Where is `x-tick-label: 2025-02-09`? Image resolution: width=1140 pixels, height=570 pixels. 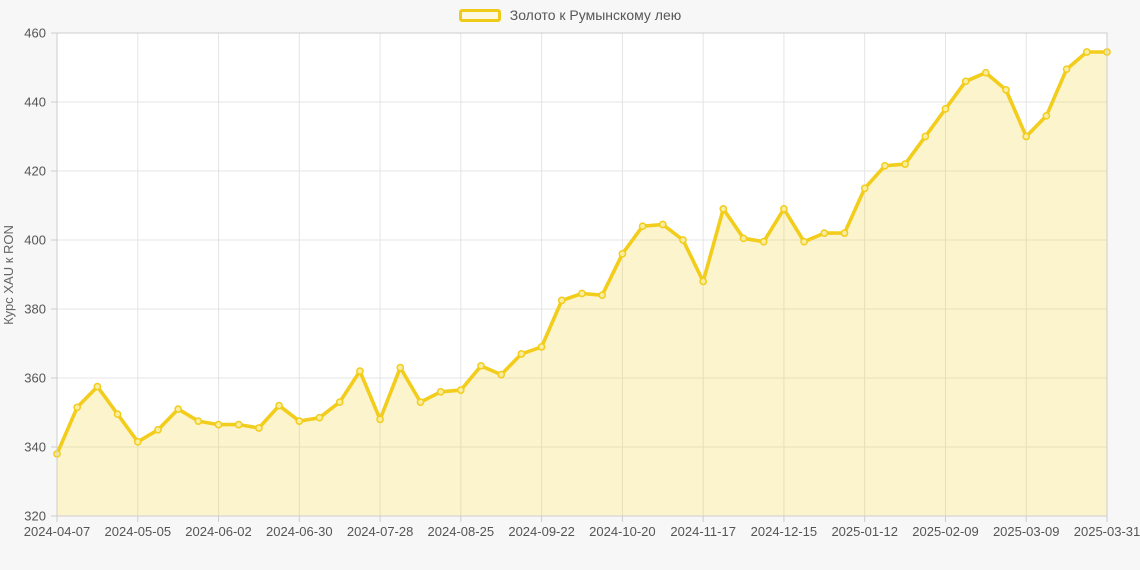
x-tick-label: 2025-02-09 is located at coordinates (945, 531).